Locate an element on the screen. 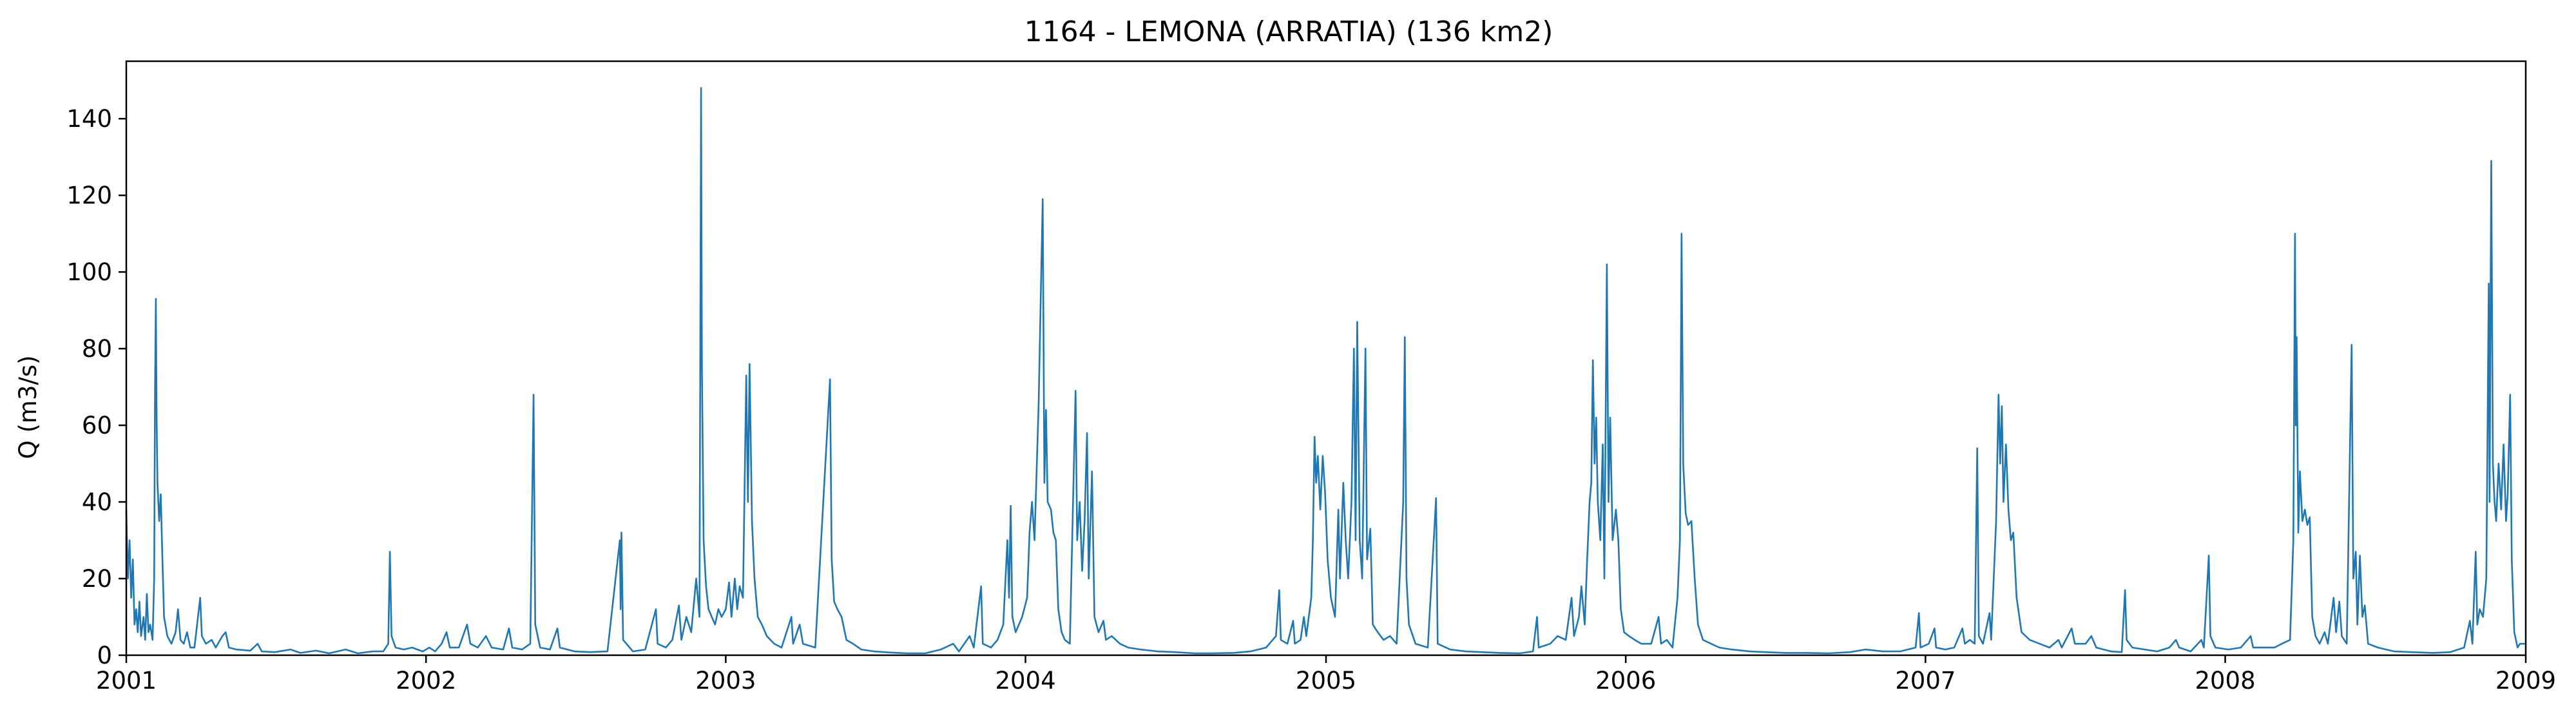  y-tick-label: 140 is located at coordinates (89, 119).